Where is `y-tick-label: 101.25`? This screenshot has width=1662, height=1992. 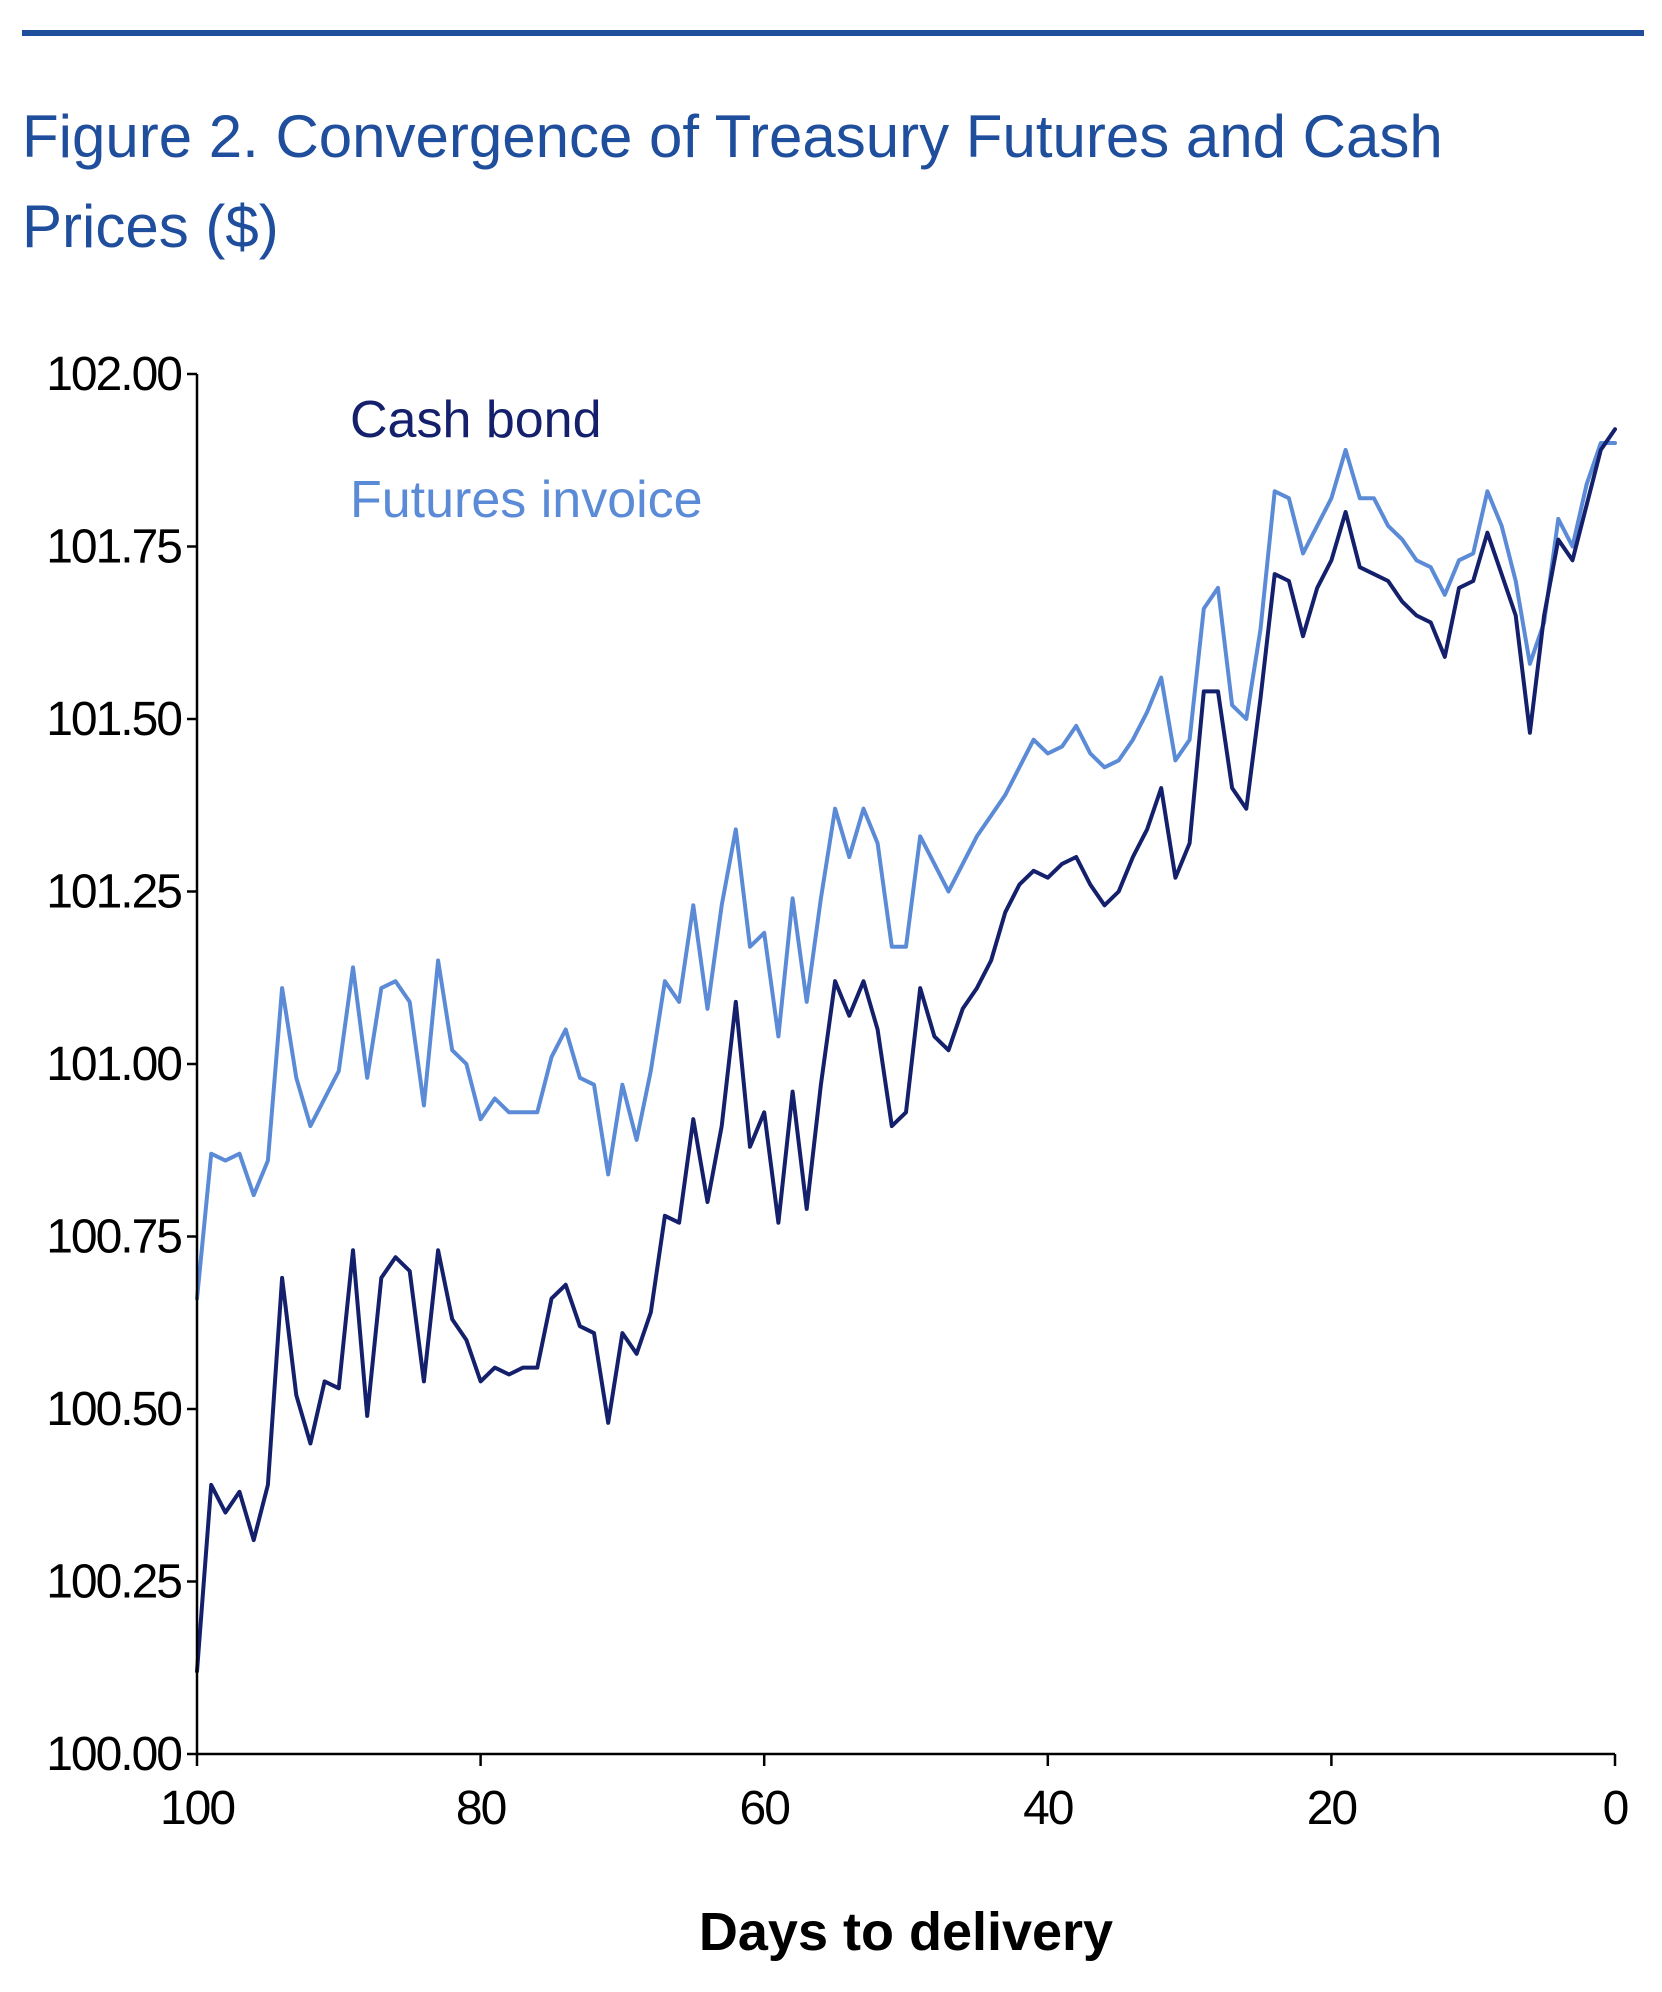 y-tick-label: 101.25 is located at coordinates (113, 892).